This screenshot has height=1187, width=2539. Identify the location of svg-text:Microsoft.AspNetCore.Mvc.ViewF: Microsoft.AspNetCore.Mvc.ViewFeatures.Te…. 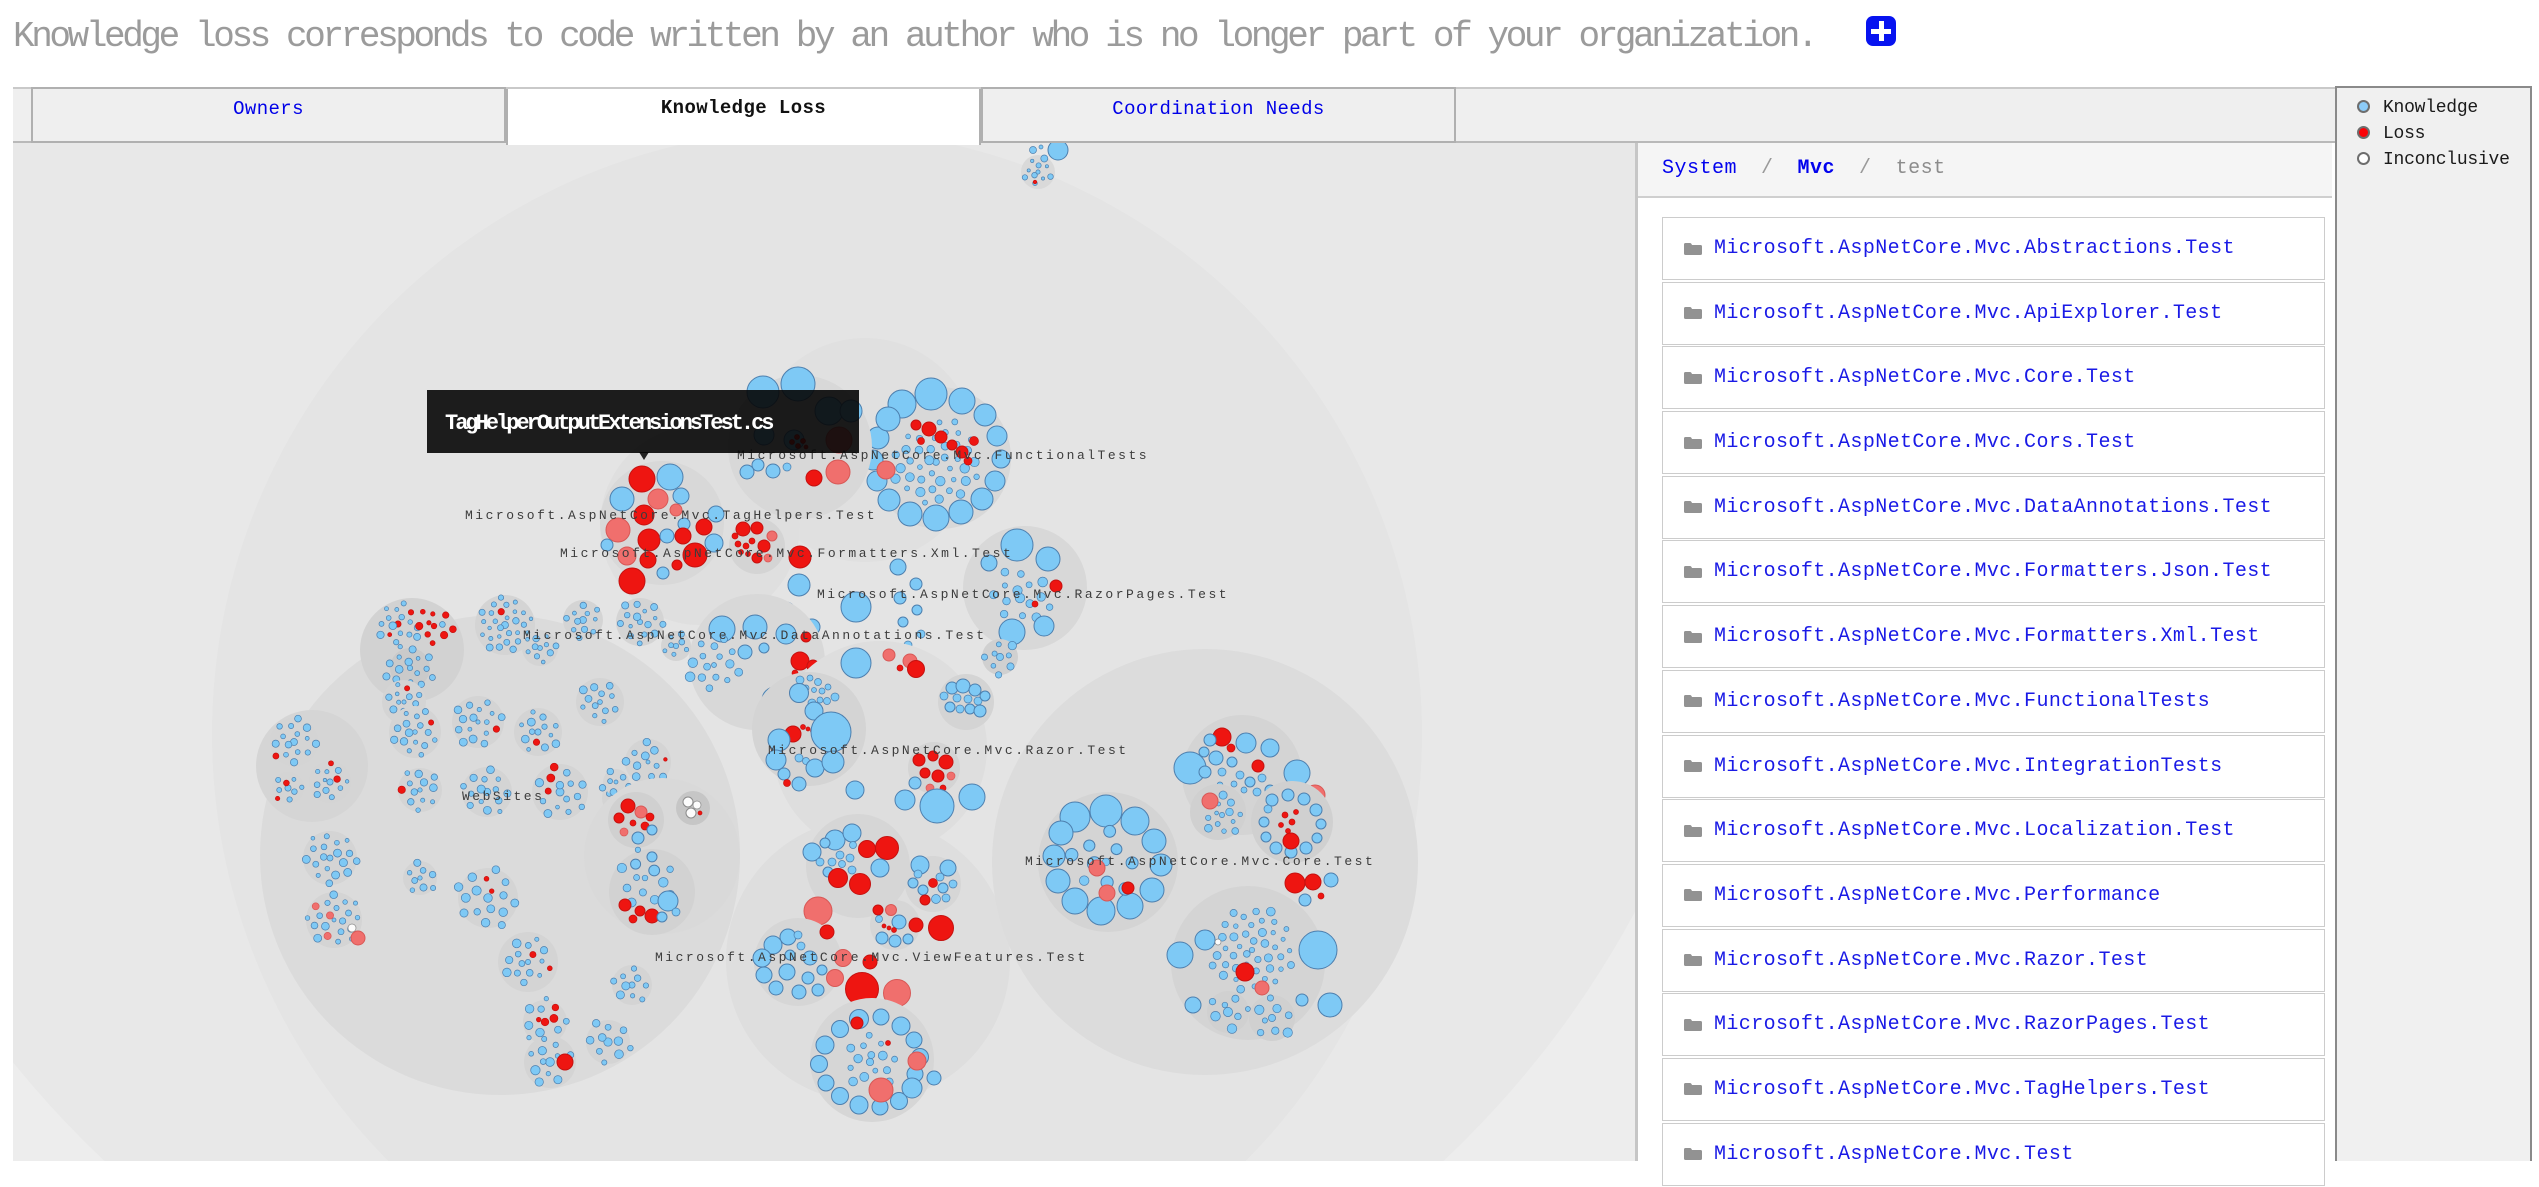
(871, 957).